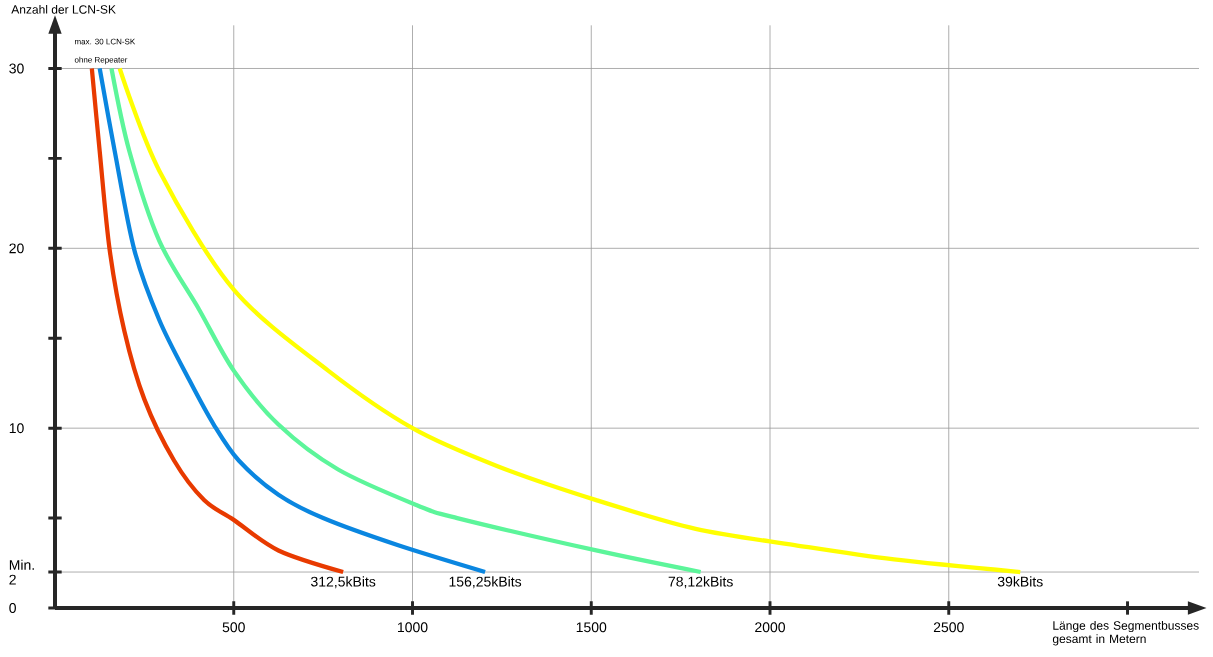  What do you see at coordinates (948, 627) in the screenshot?
I see `x-tick-label: 2500` at bounding box center [948, 627].